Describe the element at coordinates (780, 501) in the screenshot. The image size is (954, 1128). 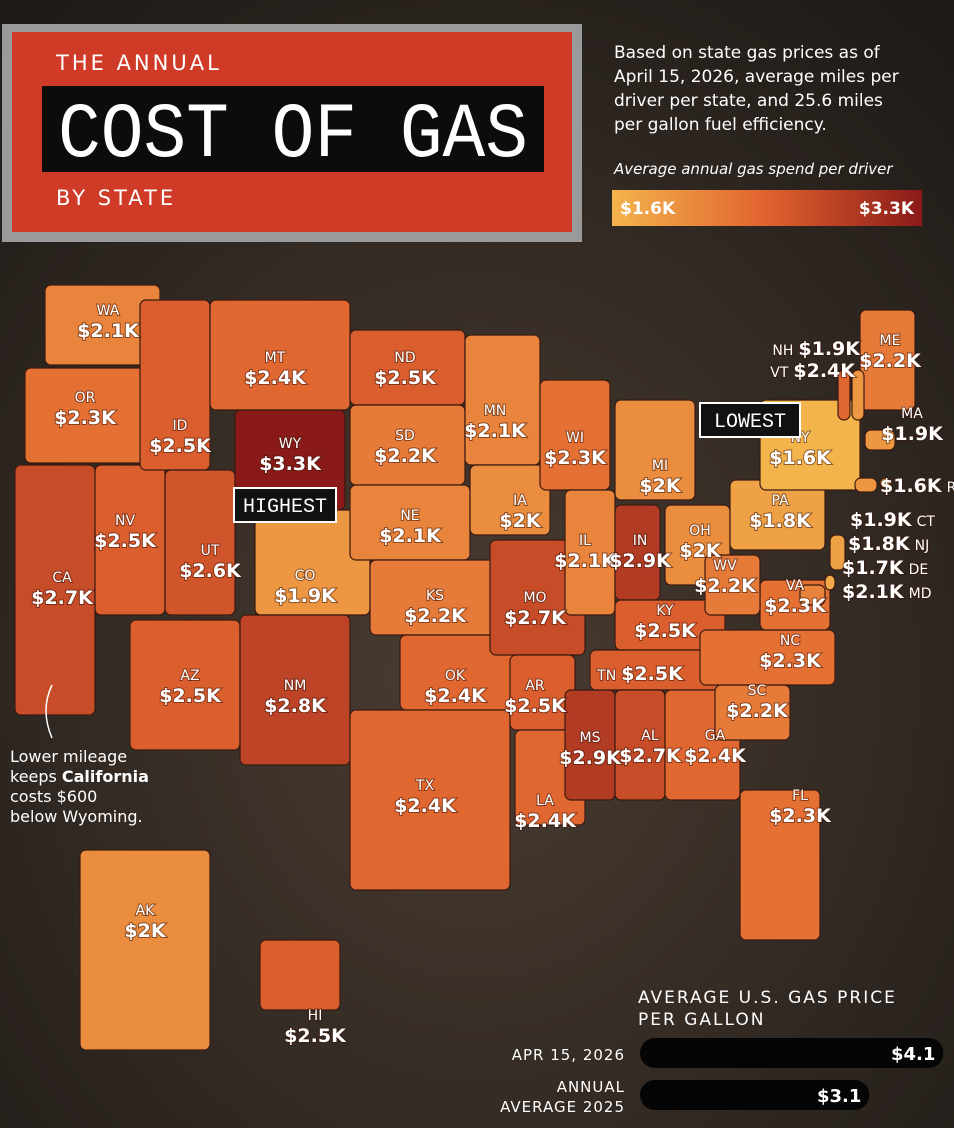
I see `state-code: PA` at that location.